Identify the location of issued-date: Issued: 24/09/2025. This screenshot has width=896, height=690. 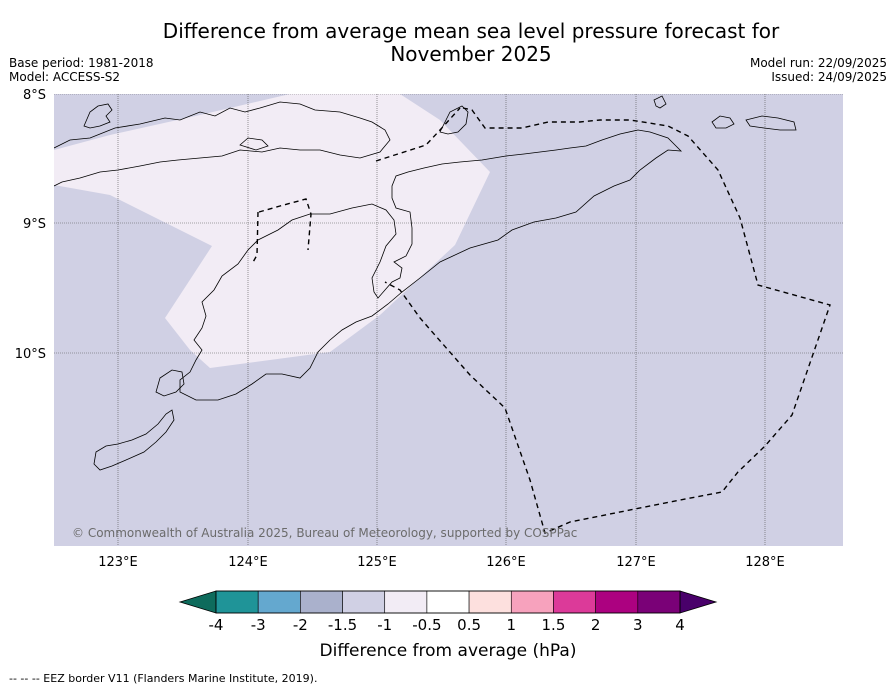
(829, 77).